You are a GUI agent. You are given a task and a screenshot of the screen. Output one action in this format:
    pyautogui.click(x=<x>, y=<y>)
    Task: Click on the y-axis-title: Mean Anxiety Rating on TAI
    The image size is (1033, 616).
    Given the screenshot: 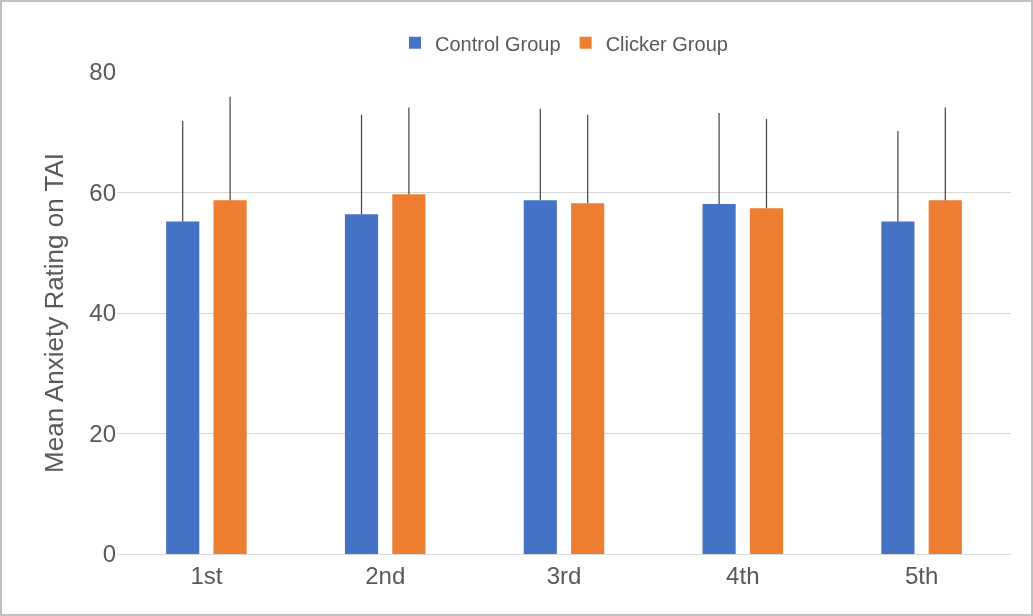 What is the action you would take?
    pyautogui.click(x=53, y=313)
    